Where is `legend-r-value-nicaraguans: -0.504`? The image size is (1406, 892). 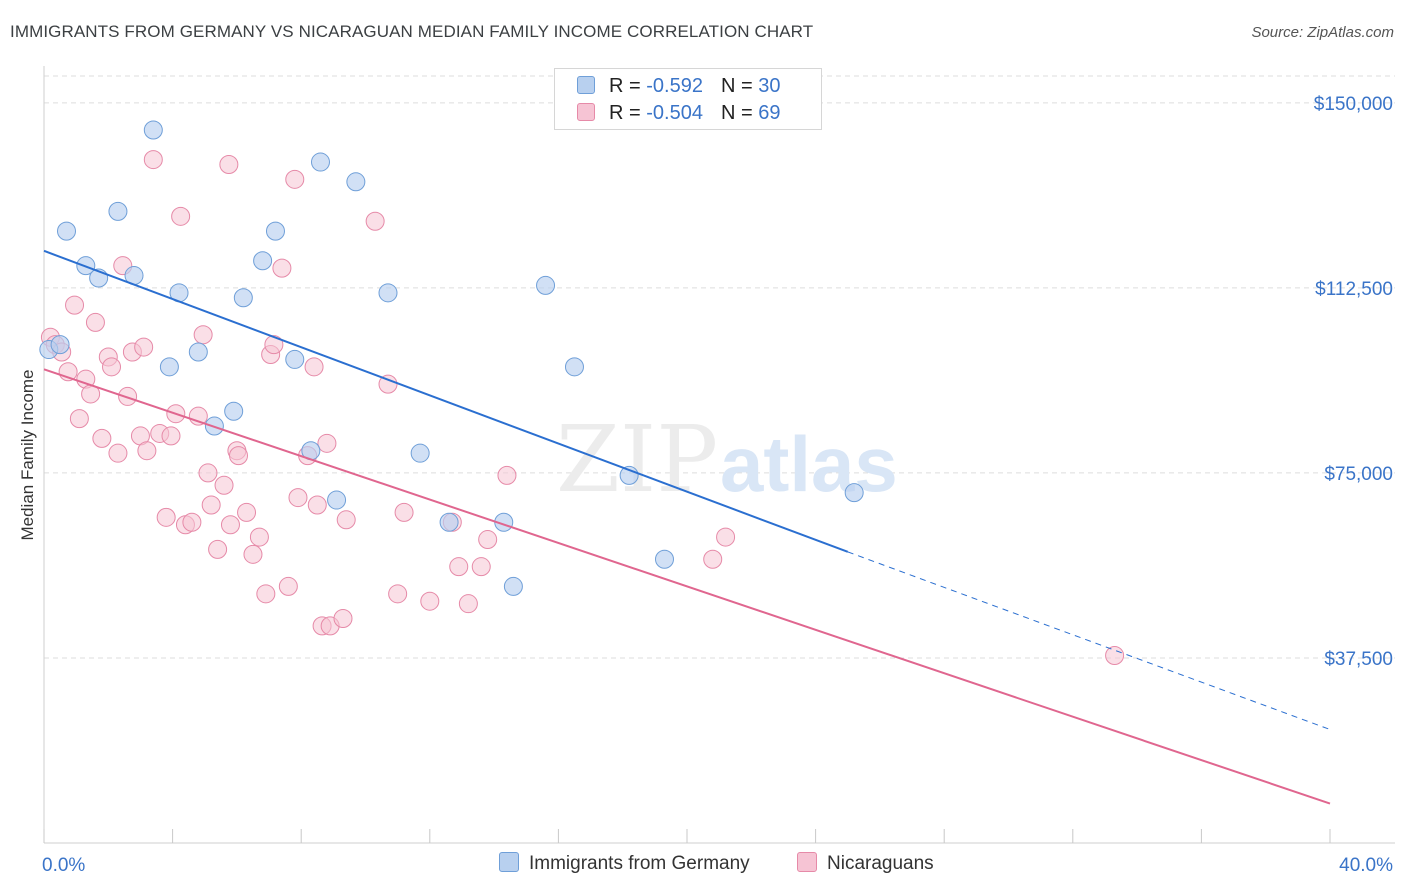
legend-r-value-nicaraguans: -0.504 is located at coordinates (674, 113).